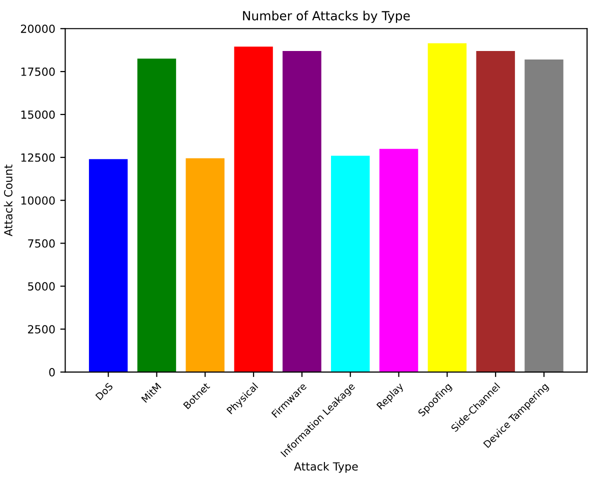 This screenshot has width=593, height=477. What do you see at coordinates (326, 16) in the screenshot?
I see `chart-title: Number of Attacks by Type` at bounding box center [326, 16].